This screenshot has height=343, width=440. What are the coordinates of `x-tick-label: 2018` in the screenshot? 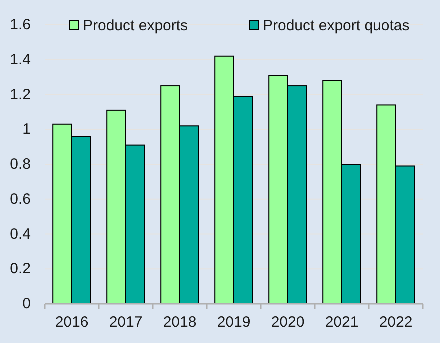 It's located at (180, 322).